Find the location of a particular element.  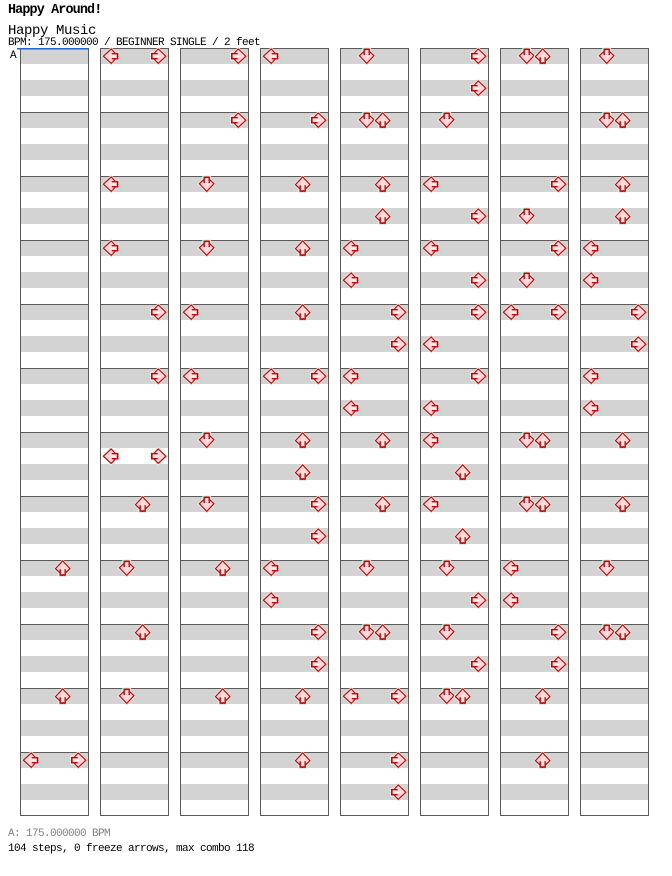

svg-text: A is located at coordinates (13, 56).